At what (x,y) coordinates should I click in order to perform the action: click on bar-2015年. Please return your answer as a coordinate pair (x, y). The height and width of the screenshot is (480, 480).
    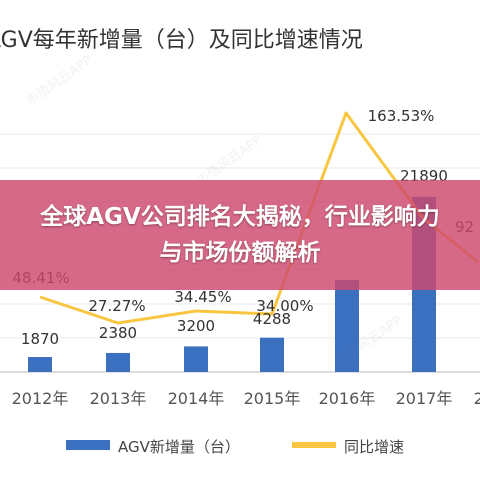
    Looking at the image, I should click on (272, 354).